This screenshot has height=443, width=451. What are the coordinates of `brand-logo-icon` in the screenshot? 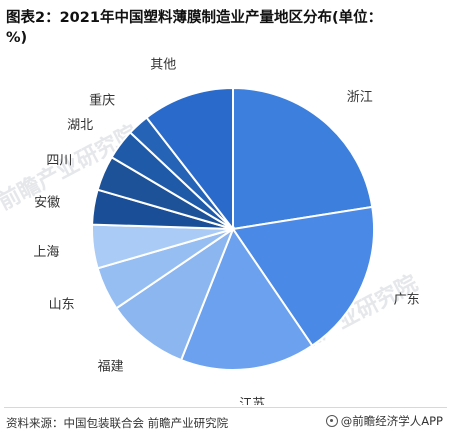 It's located at (331, 421).